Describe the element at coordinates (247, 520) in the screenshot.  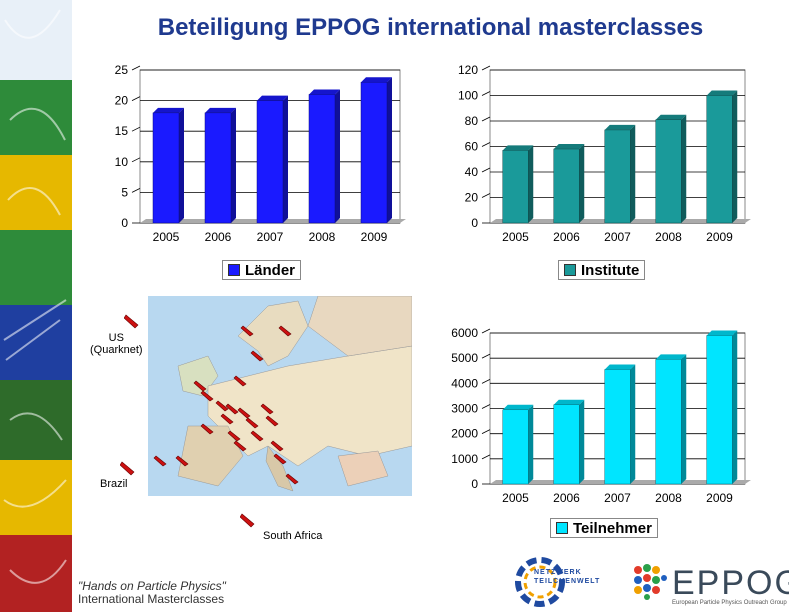
I see `arrow-south-africa` at that location.